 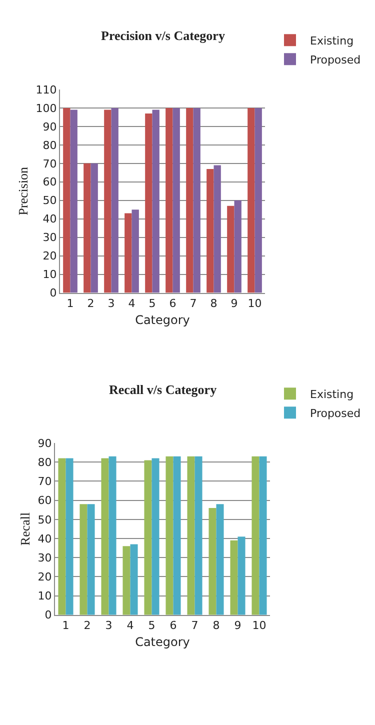 What do you see at coordinates (25, 529) in the screenshot?
I see `y-axis-title: Recall` at bounding box center [25, 529].